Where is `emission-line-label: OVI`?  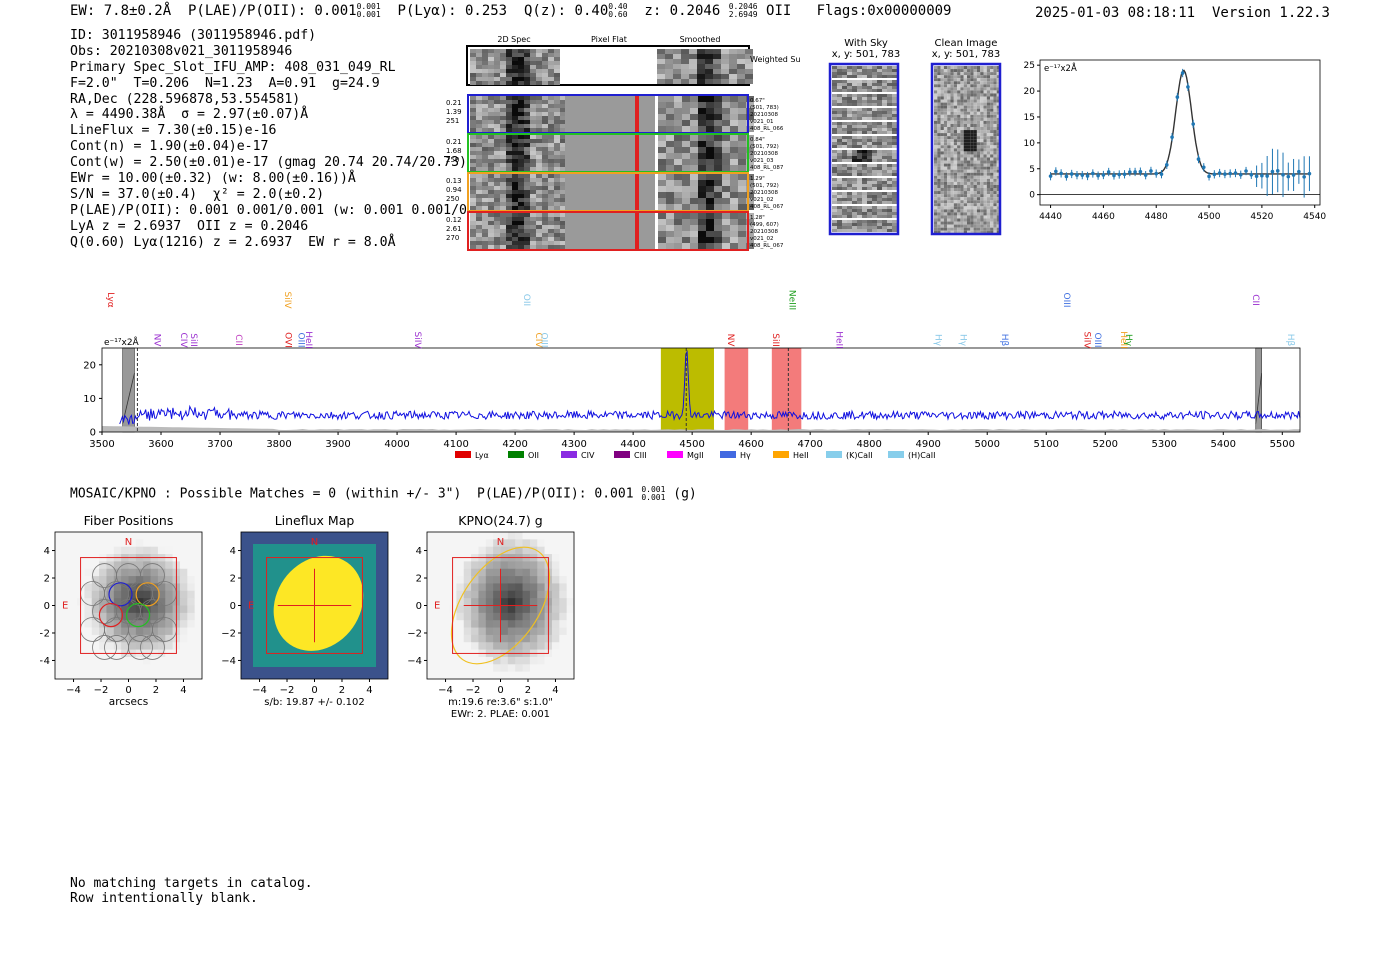 emission-line-label: OVI is located at coordinates (288, 340).